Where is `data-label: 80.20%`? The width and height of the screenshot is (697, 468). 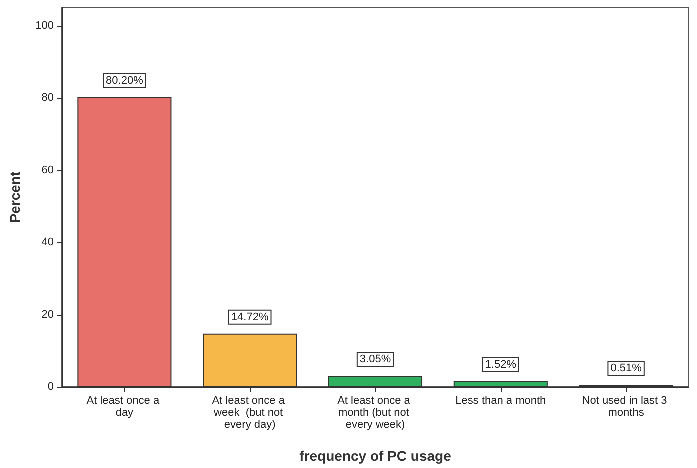
data-label: 80.20% is located at coordinates (125, 81).